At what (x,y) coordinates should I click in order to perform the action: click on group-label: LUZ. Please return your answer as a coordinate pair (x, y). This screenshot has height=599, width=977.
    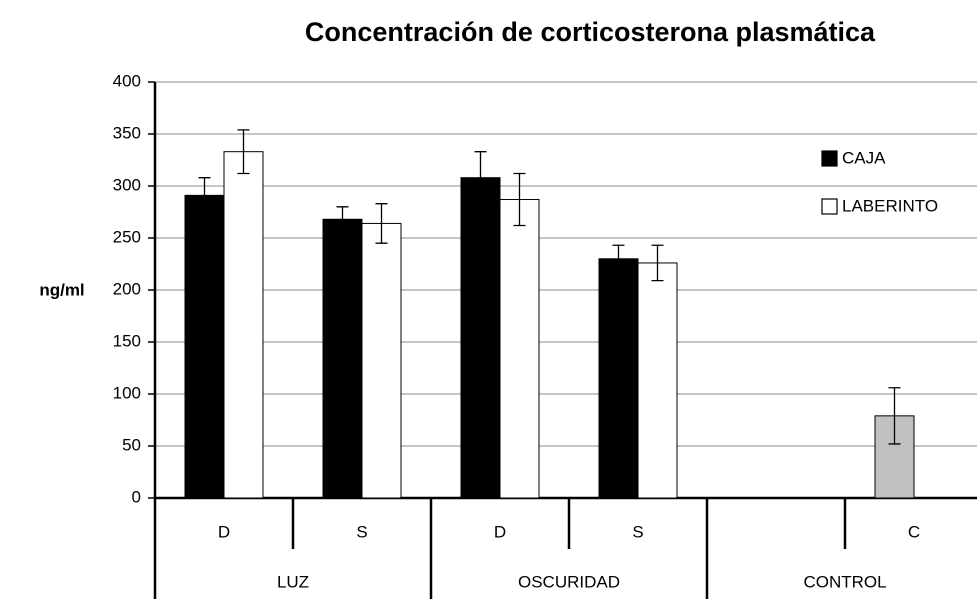
    Looking at the image, I should click on (293, 581).